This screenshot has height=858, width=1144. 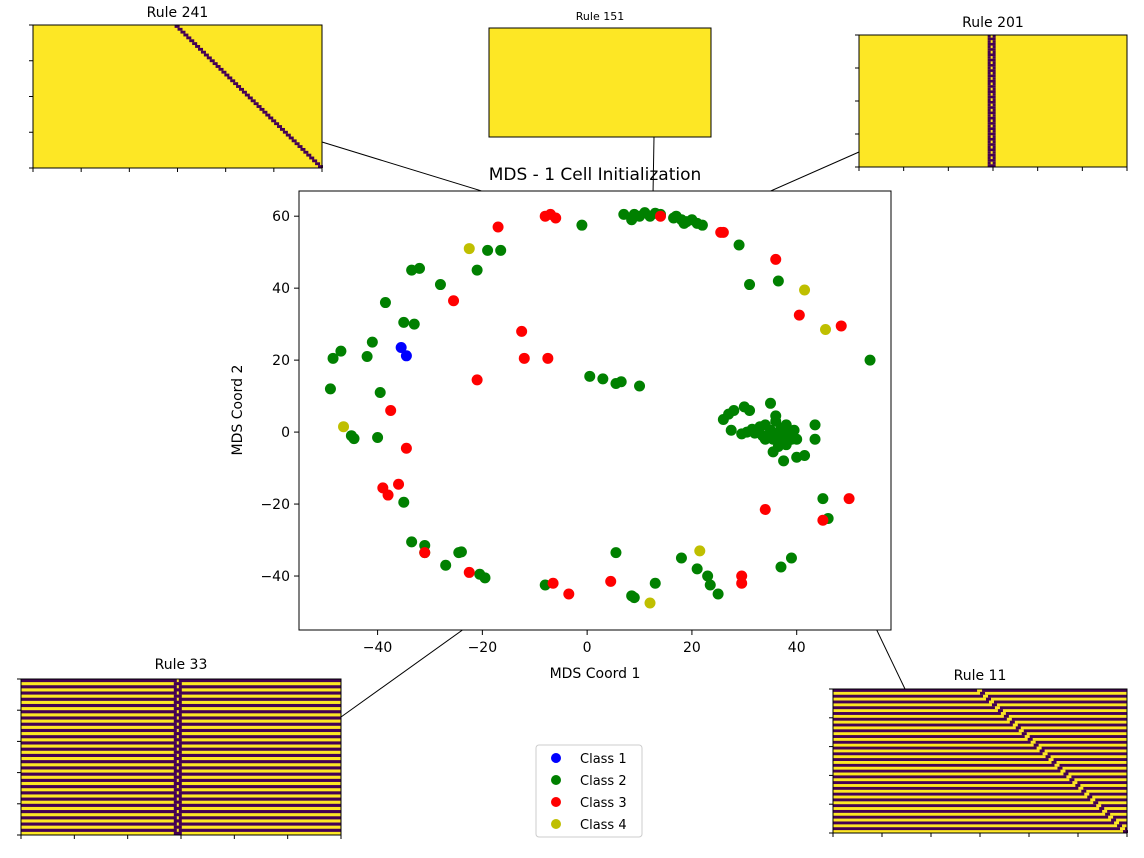 I want to click on inset-title: Rule 33, so click(x=181, y=665).